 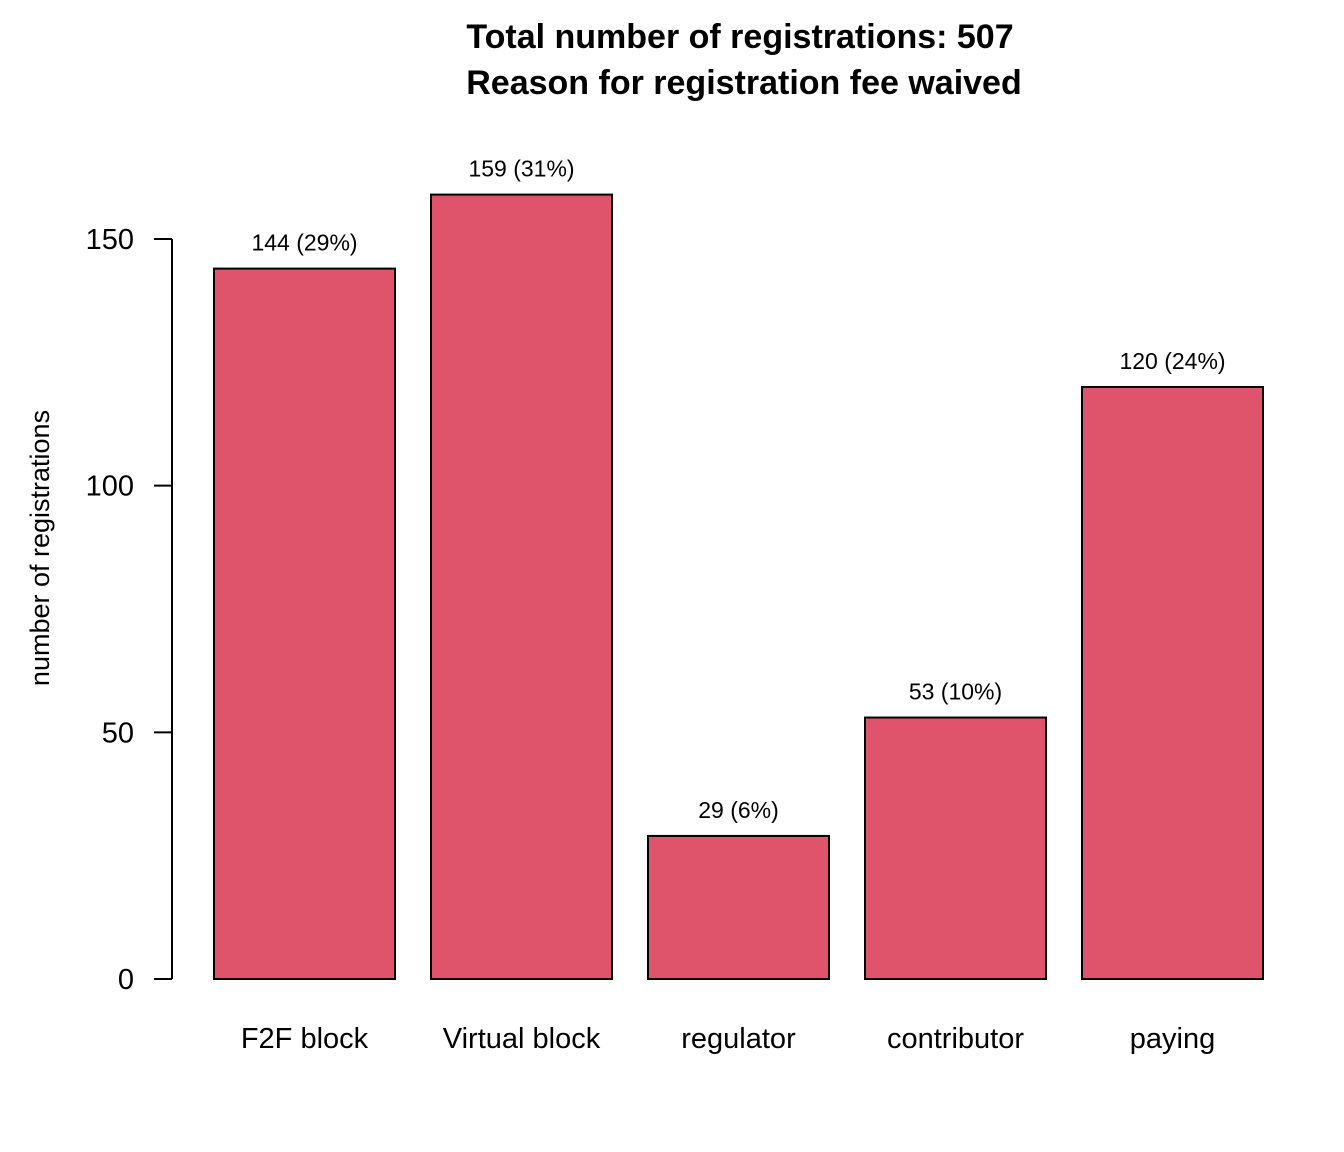 What do you see at coordinates (522, 1039) in the screenshot?
I see `x-category-label: Virtual block` at bounding box center [522, 1039].